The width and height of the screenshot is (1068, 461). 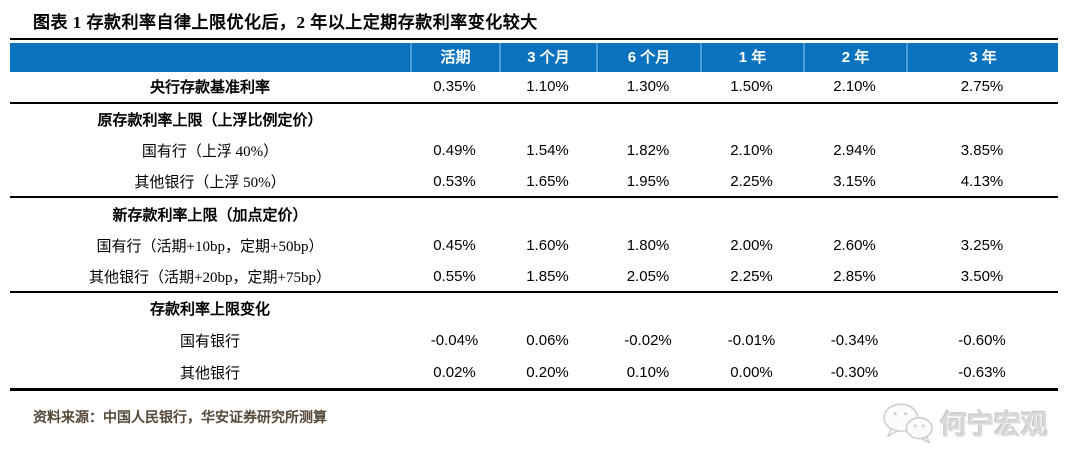 What do you see at coordinates (982, 246) in the screenshot?
I see `rate-cell: 3.25%` at bounding box center [982, 246].